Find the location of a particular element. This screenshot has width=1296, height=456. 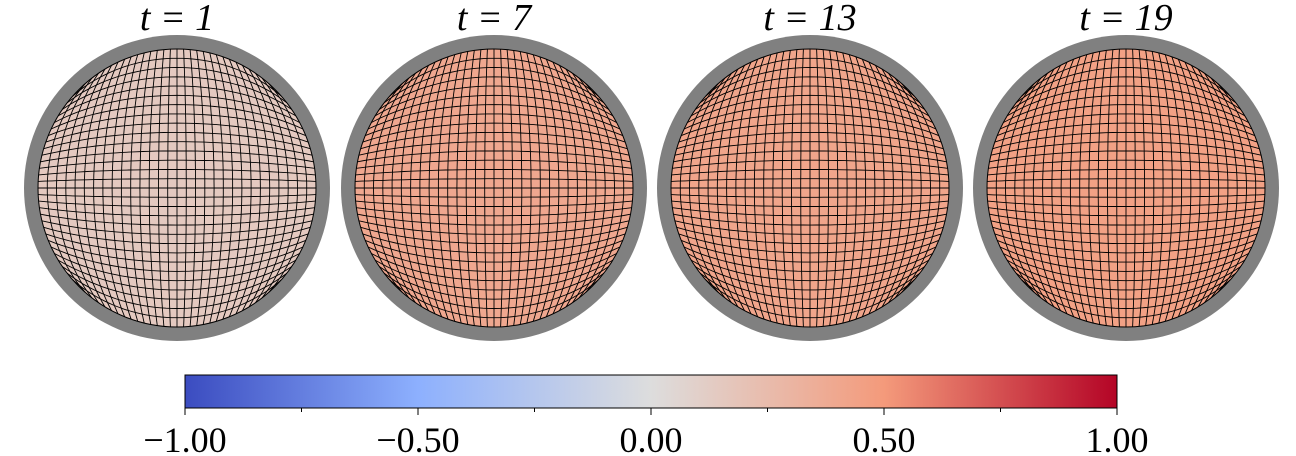

colorbar-tick-label: 0.50 is located at coordinates (884, 438).